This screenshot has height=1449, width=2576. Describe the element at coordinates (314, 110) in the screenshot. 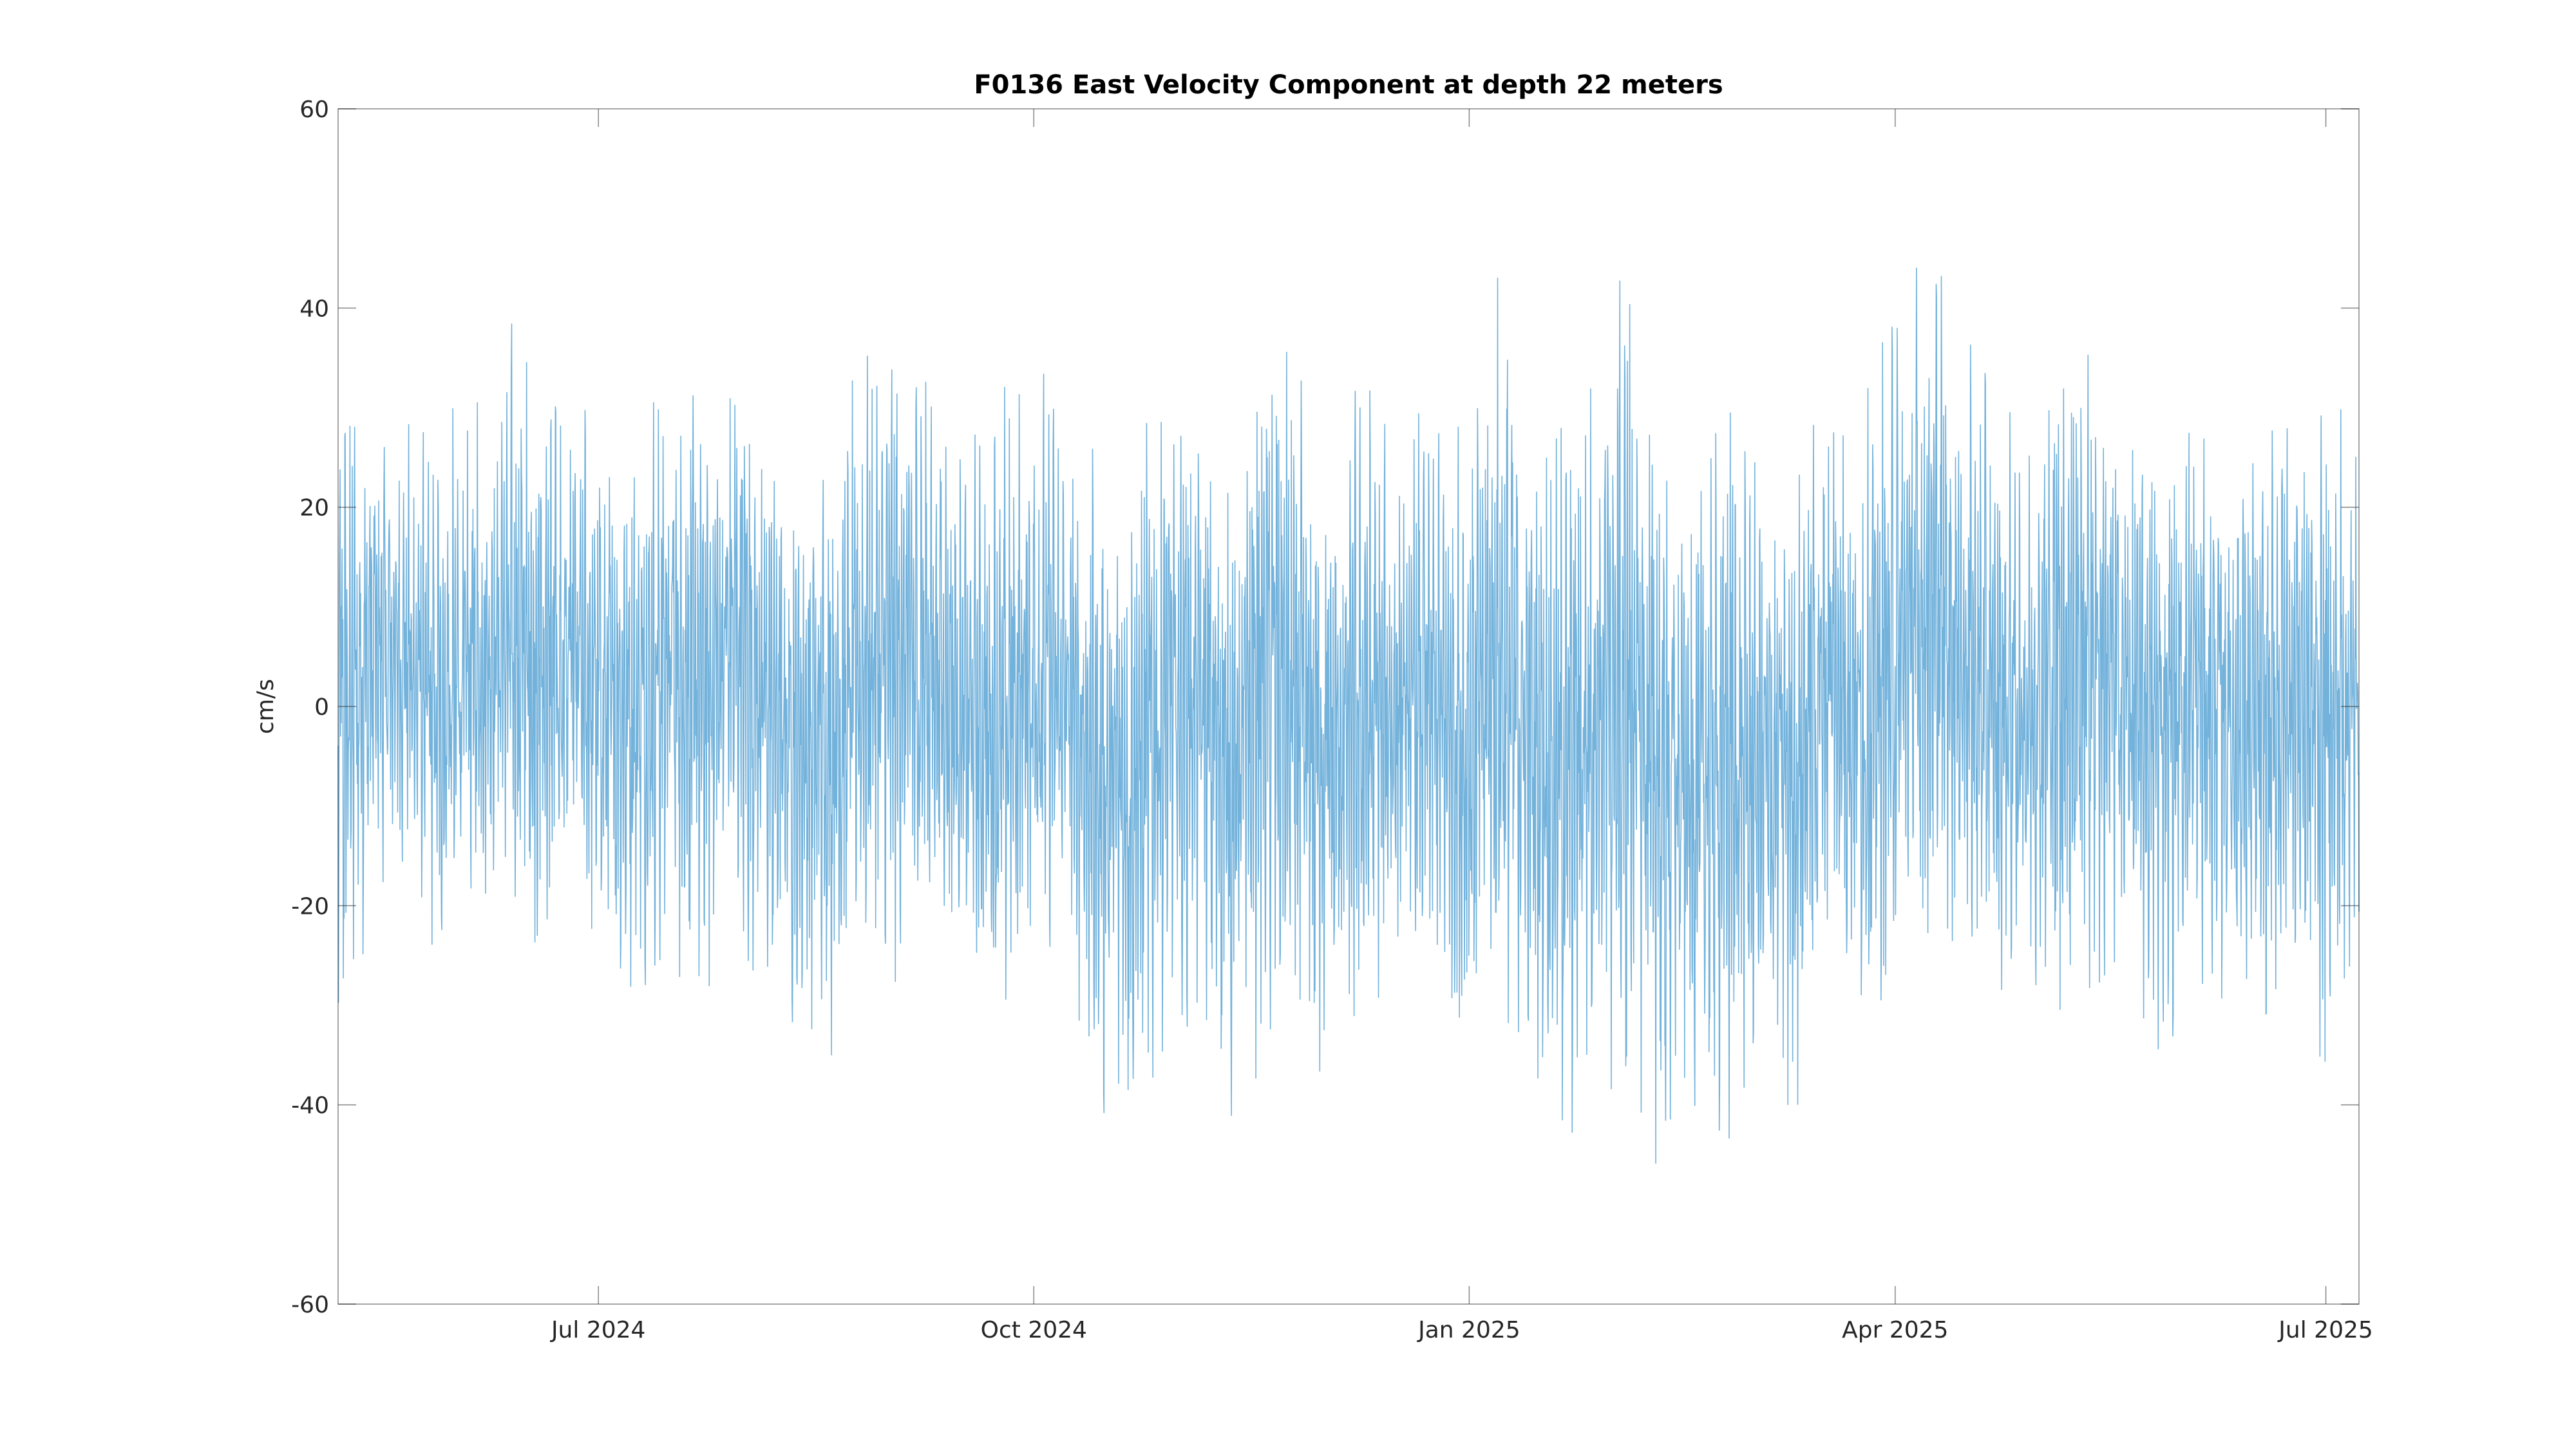

I see `y-tick-label: 60` at that location.